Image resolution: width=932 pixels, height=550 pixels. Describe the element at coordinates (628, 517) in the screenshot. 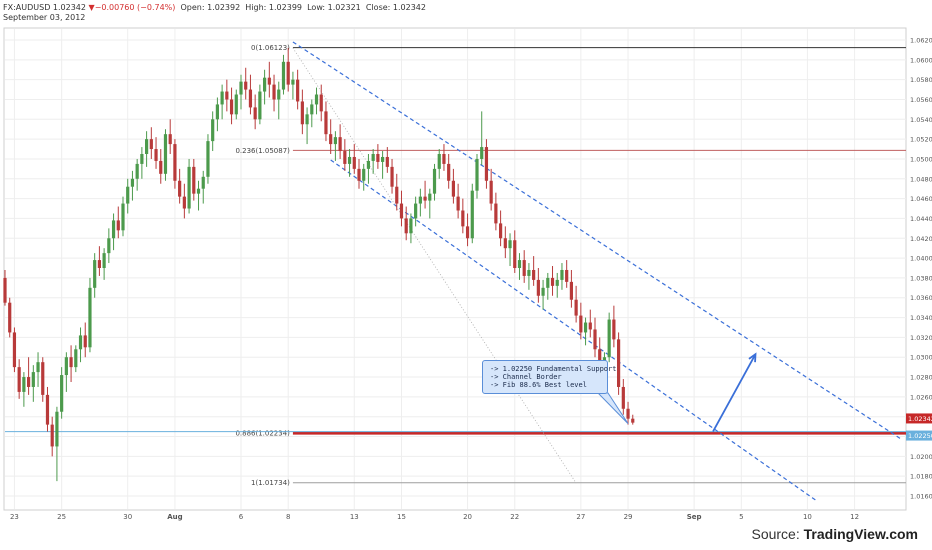

I see `x-tick-label: 29` at that location.